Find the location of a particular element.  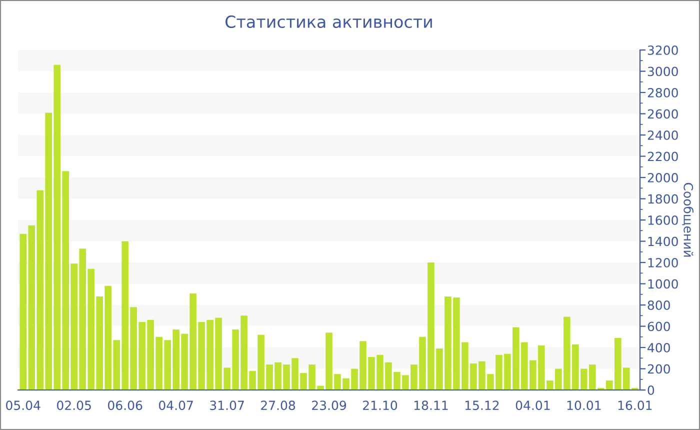

x-tick-label: 31.07 is located at coordinates (227, 405).